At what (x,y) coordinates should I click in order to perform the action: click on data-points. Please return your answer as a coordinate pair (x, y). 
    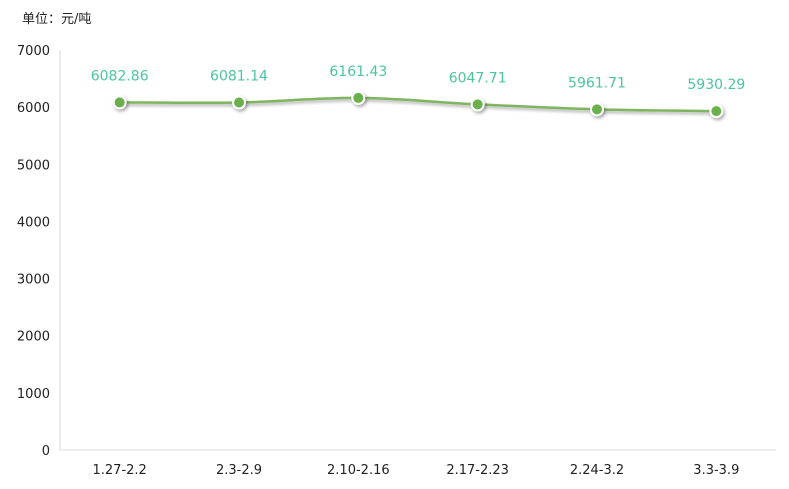
    Looking at the image, I should click on (418, 104).